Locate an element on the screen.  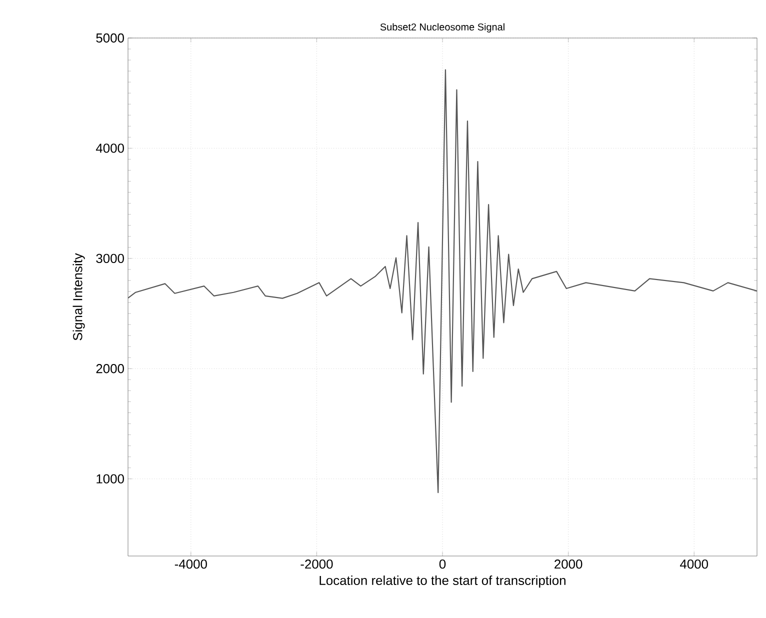
y-tick-label: 5000 is located at coordinates (110, 38).